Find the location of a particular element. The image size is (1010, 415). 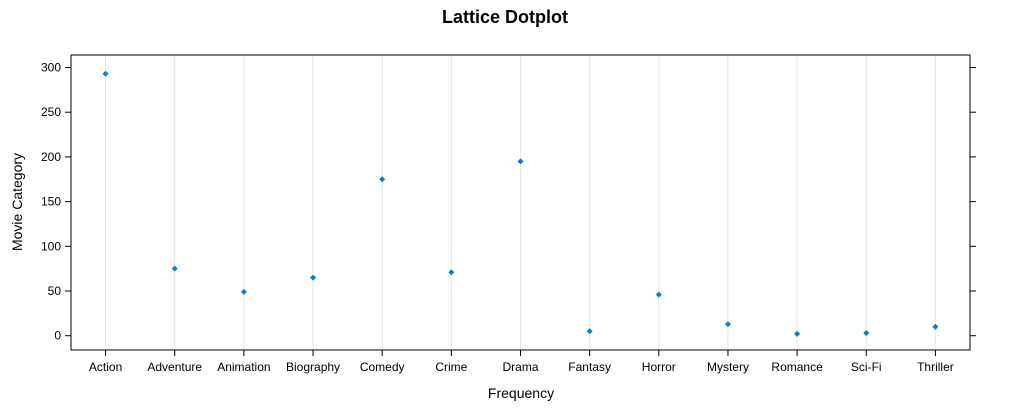

x-axis-label: Frequency is located at coordinates (521, 393).